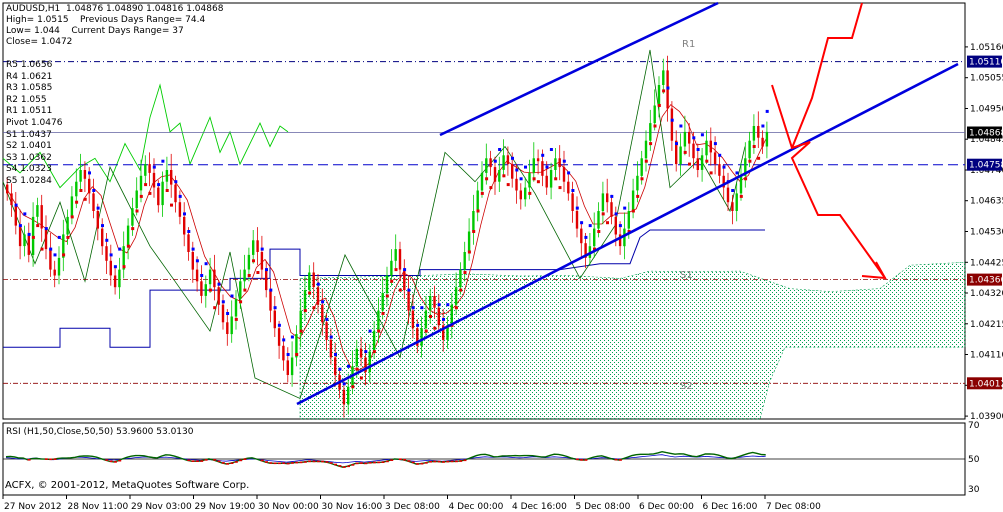  I want to click on y-tick-label: 1.04110, so click(986, 356).